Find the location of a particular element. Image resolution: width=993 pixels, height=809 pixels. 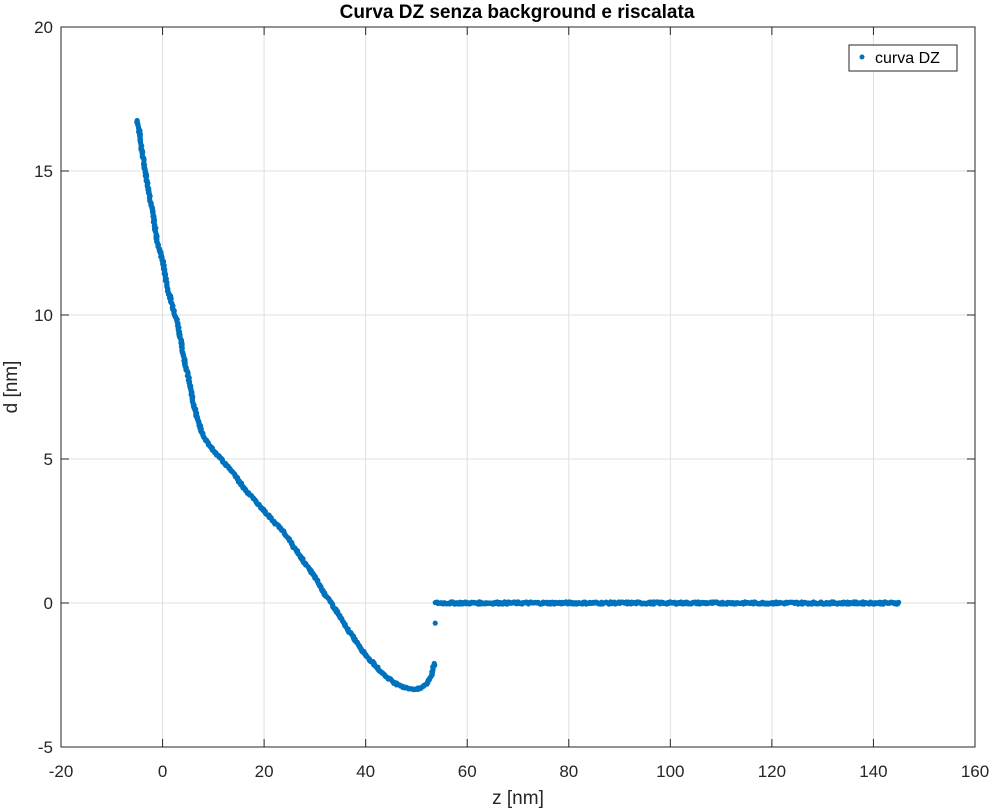

x-tick-label: 140 is located at coordinates (873, 771).